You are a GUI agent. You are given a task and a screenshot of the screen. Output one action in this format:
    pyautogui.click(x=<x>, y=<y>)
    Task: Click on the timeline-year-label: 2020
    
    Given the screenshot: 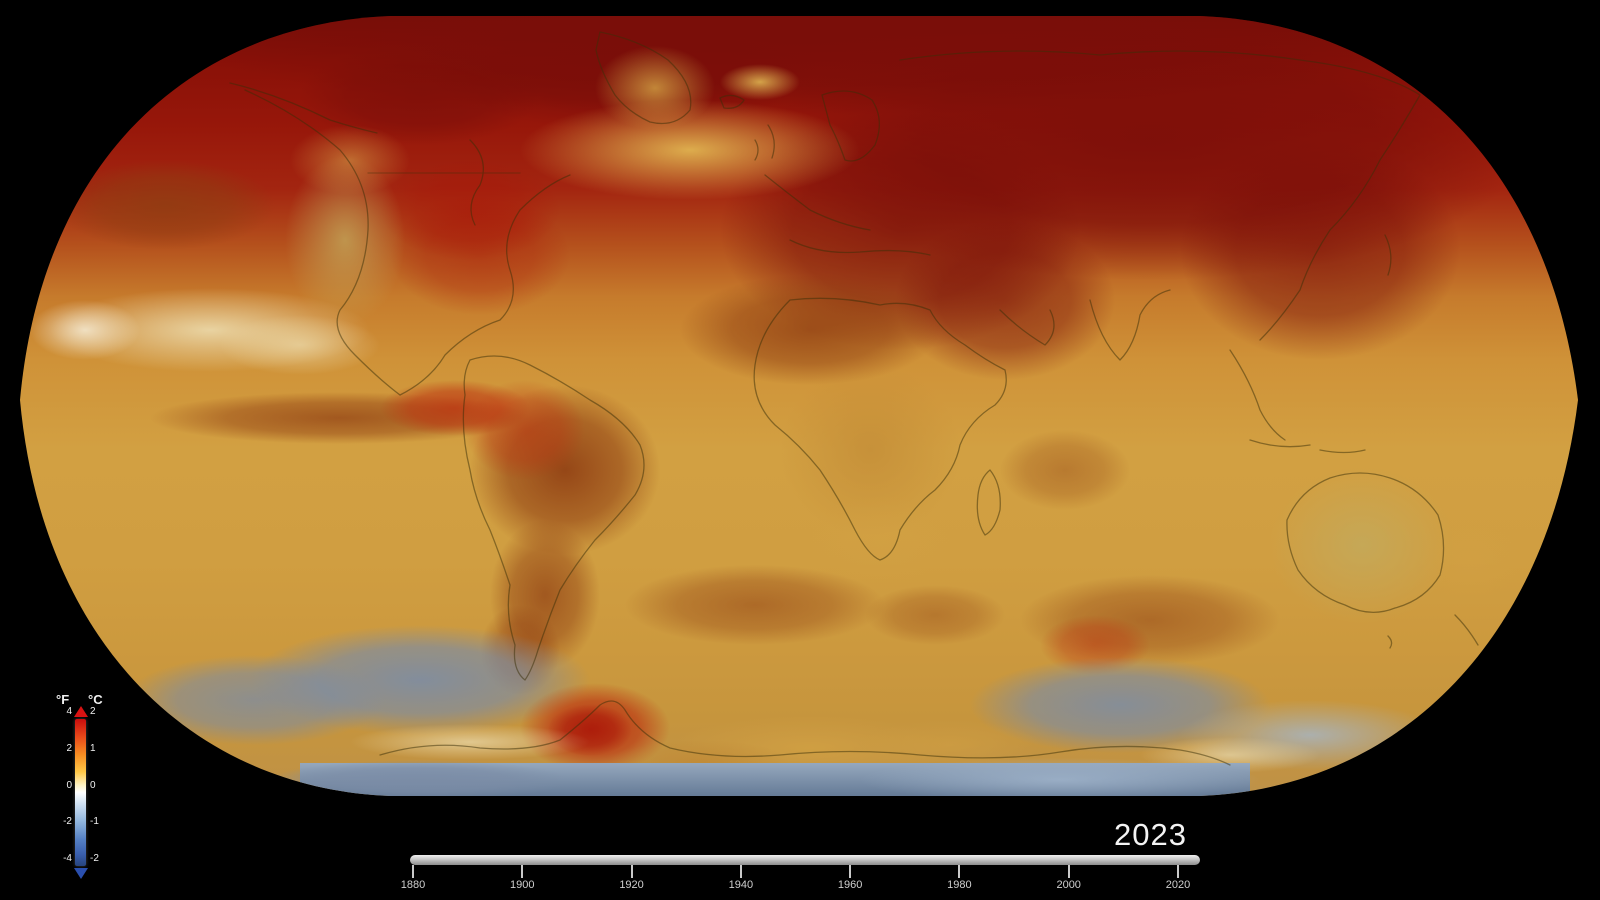 What is the action you would take?
    pyautogui.click(x=1178, y=885)
    